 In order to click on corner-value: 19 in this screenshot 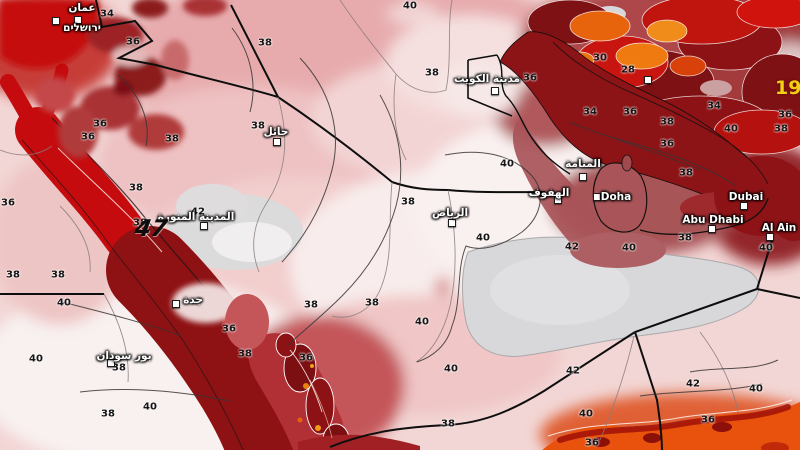, I will do `click(787, 88)`.